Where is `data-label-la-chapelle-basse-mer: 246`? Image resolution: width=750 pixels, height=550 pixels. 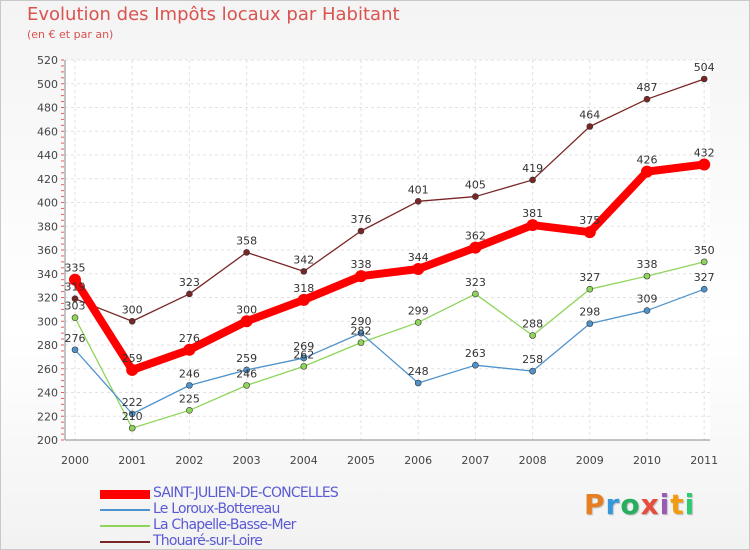 data-label-la-chapelle-basse-mer: 246 is located at coordinates (246, 373).